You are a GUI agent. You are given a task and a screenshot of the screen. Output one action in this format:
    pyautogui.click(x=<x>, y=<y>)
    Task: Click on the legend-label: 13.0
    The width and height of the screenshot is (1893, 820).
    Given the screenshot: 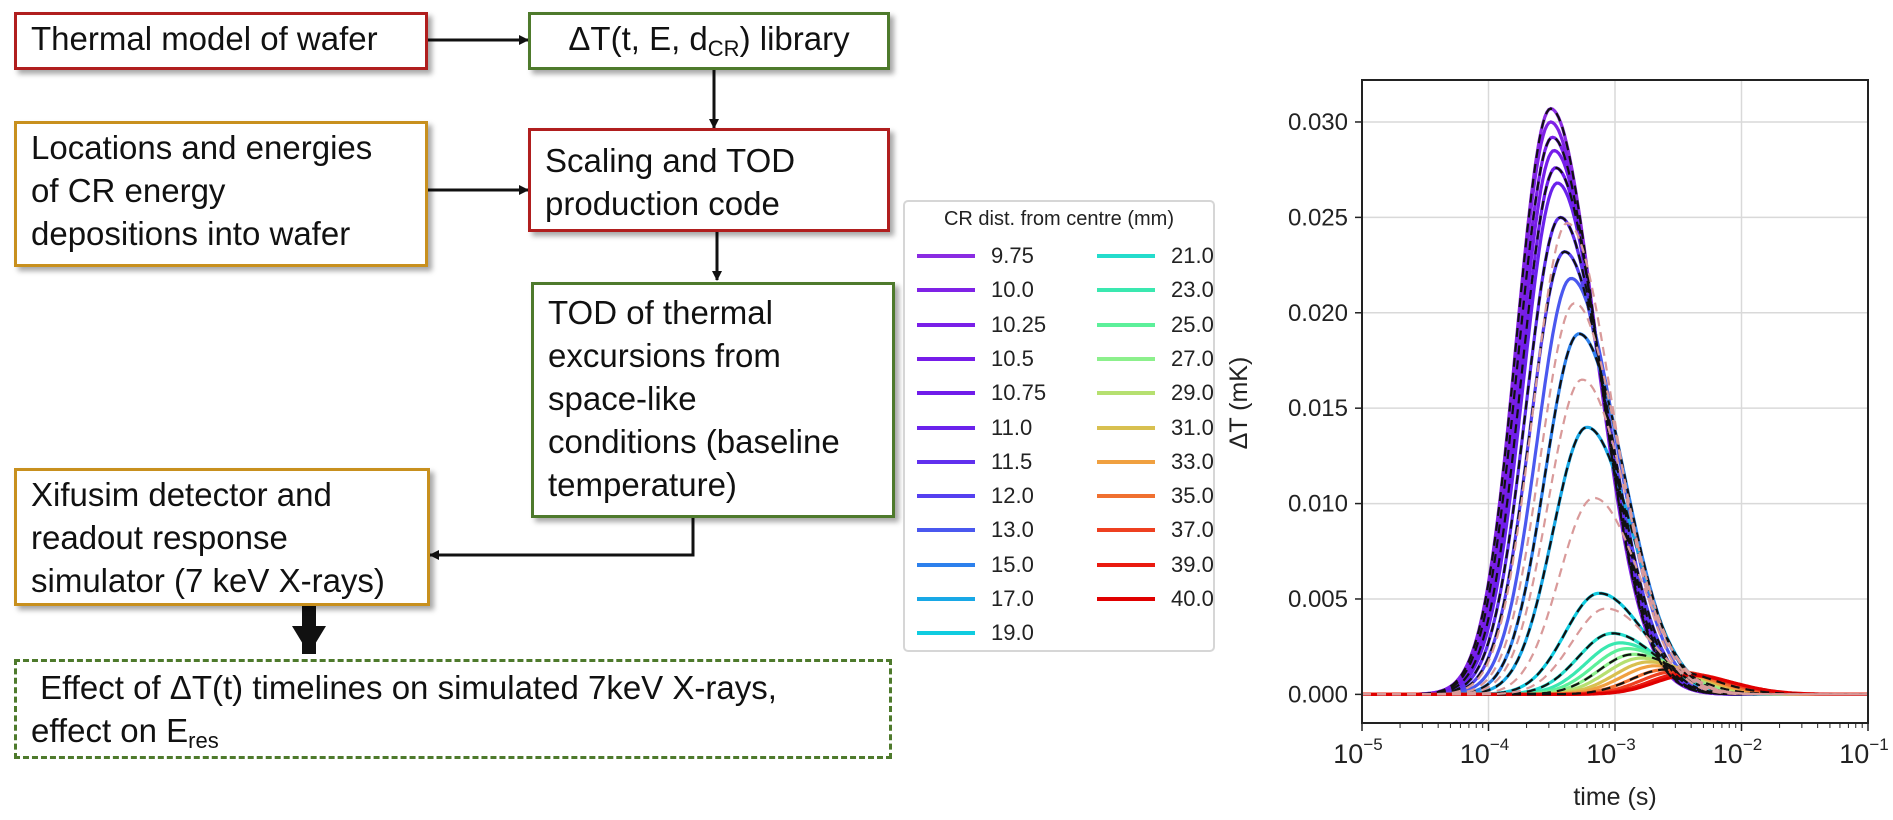 What is the action you would take?
    pyautogui.click(x=1012, y=530)
    